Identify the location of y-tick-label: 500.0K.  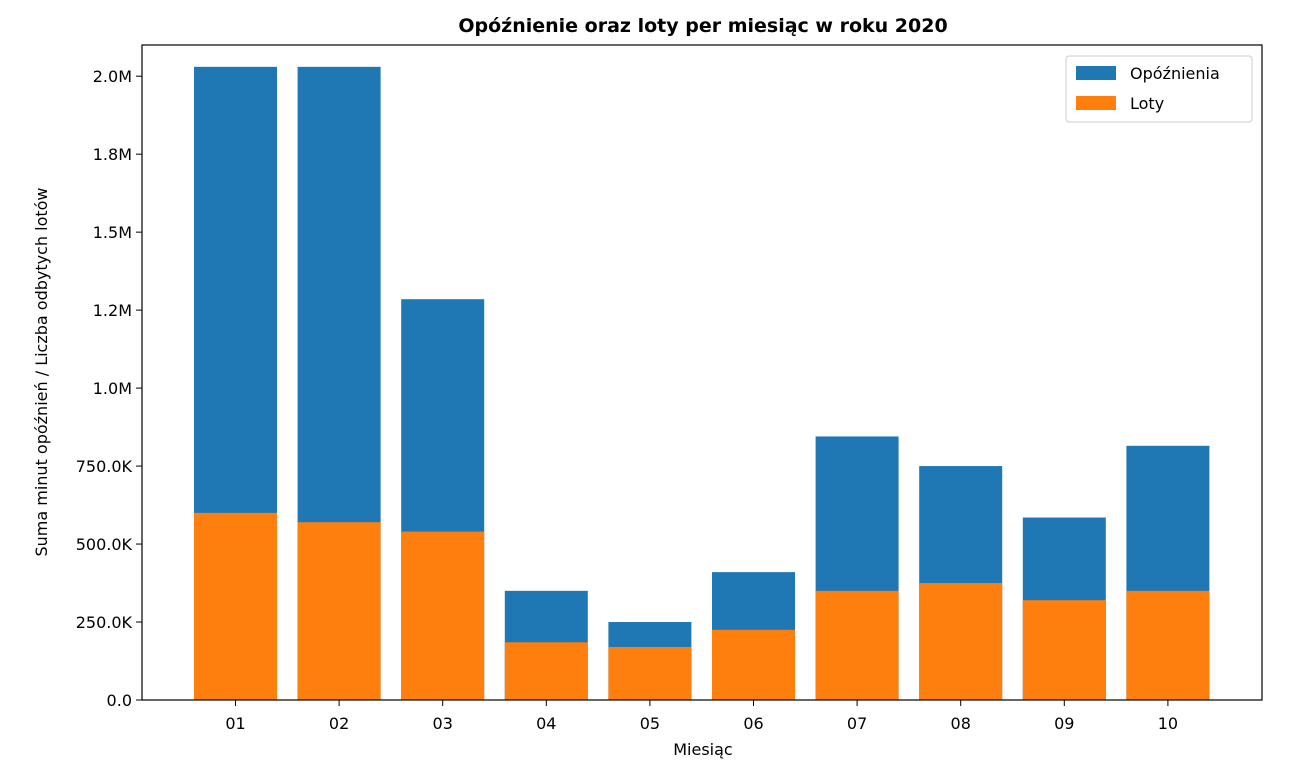
(104, 544).